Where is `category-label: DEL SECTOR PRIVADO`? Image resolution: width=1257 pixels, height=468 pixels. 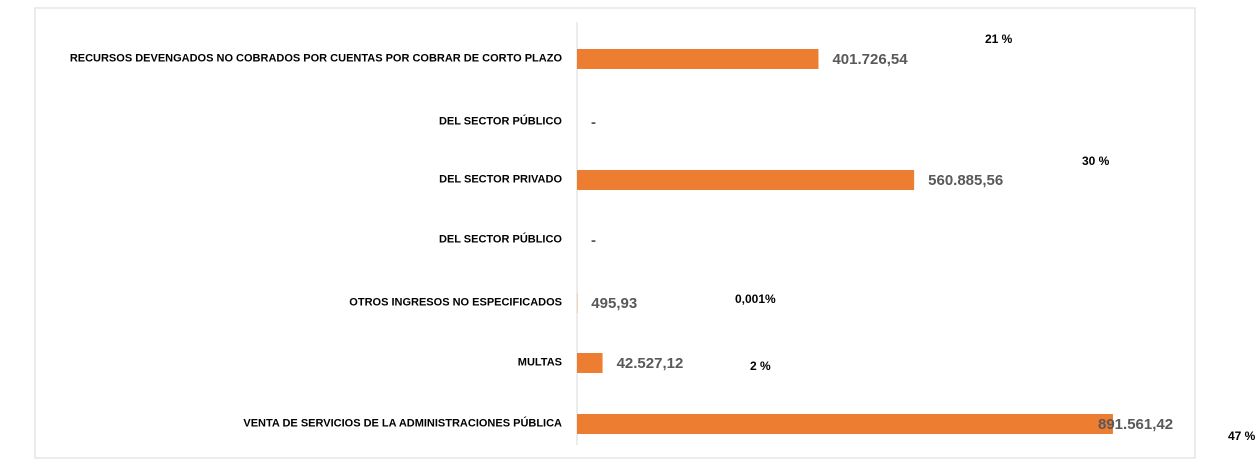 category-label: DEL SECTOR PRIVADO is located at coordinates (500, 179).